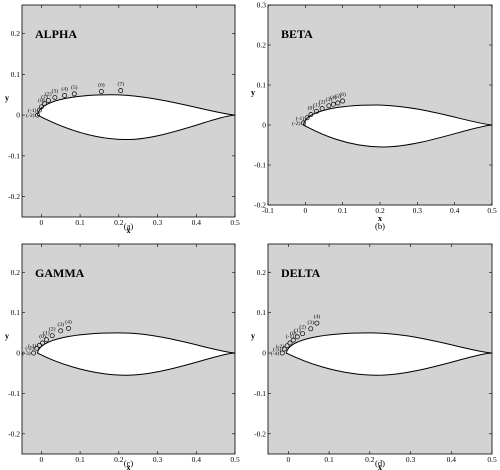 This screenshot has width=500, height=470. What do you see at coordinates (268, 210) in the screenshot?
I see `x-tick-label: -0.1` at bounding box center [268, 210].